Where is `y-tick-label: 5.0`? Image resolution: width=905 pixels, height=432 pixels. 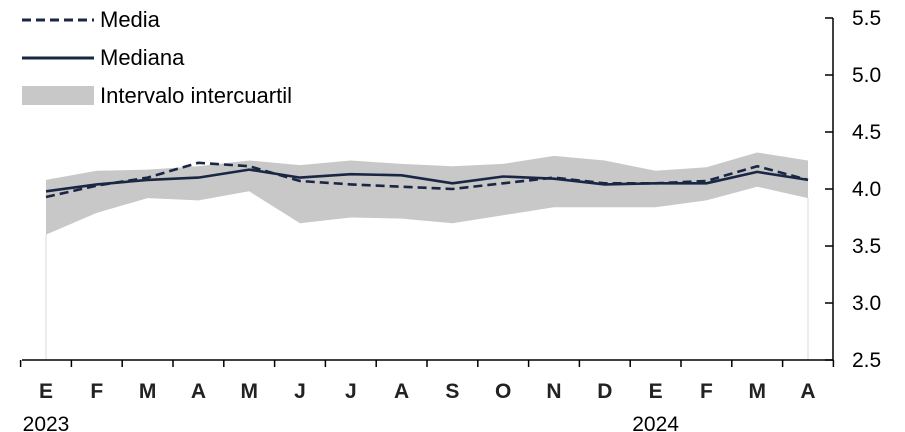
y-tick-label: 5.0 is located at coordinates (866, 75).